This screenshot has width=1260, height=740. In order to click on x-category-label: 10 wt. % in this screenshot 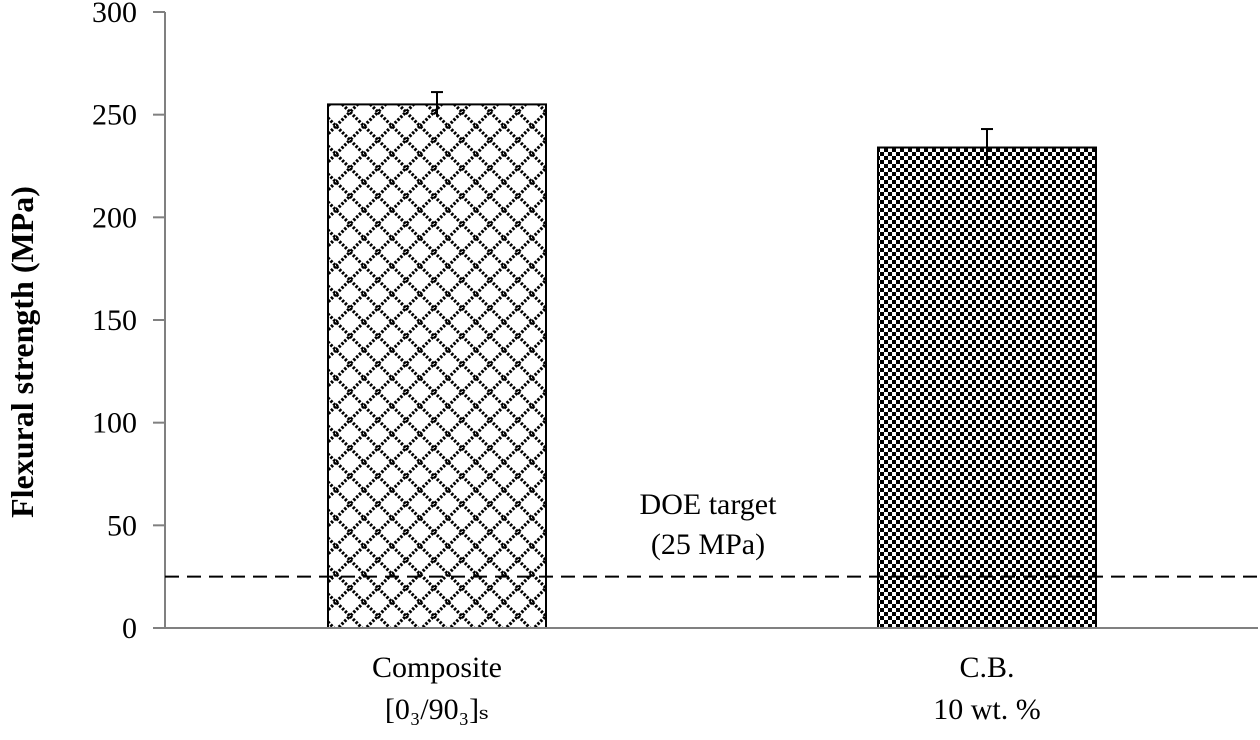, I will do `click(987, 709)`.